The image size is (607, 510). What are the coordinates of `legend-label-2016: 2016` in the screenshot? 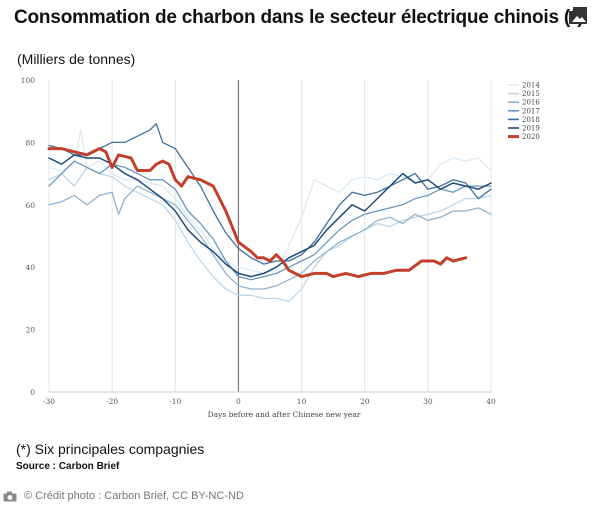 It's located at (531, 103).